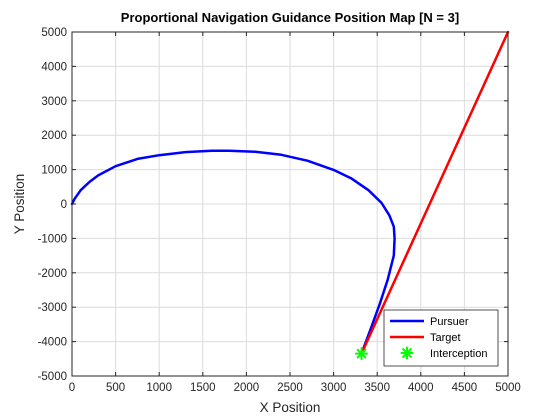  What do you see at coordinates (203, 388) in the screenshot?
I see `x-tick-label: 1500` at bounding box center [203, 388].